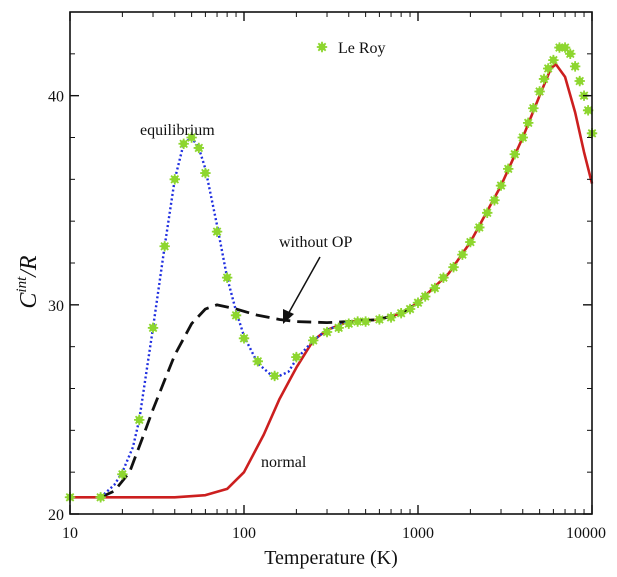  I want to click on x-axis-title: Temperature (K), so click(331, 558).